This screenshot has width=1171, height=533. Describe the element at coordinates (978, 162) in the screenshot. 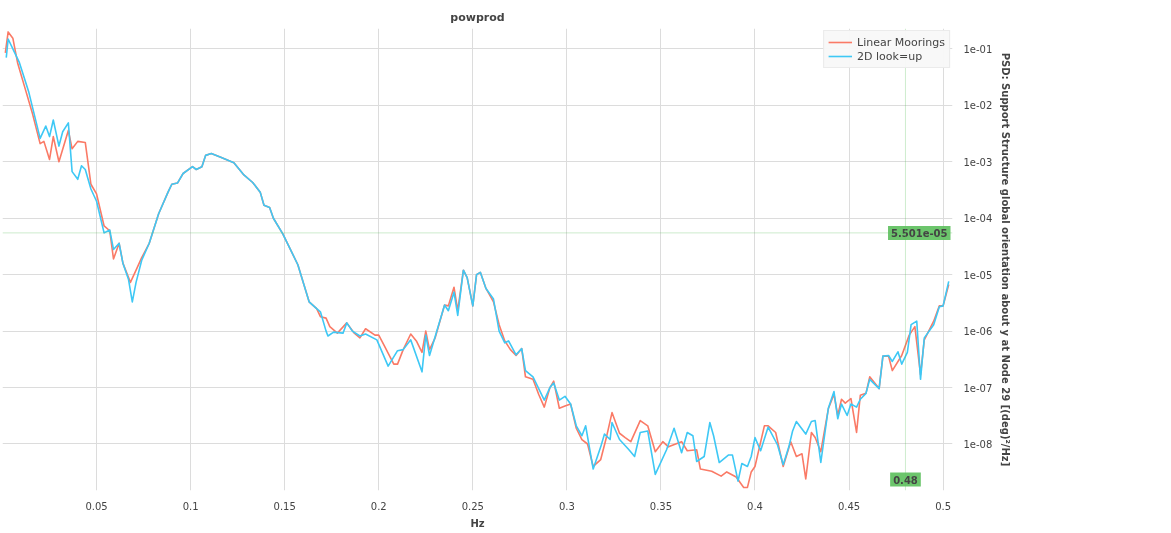

I see `y-tick-label: 1e-03` at that location.